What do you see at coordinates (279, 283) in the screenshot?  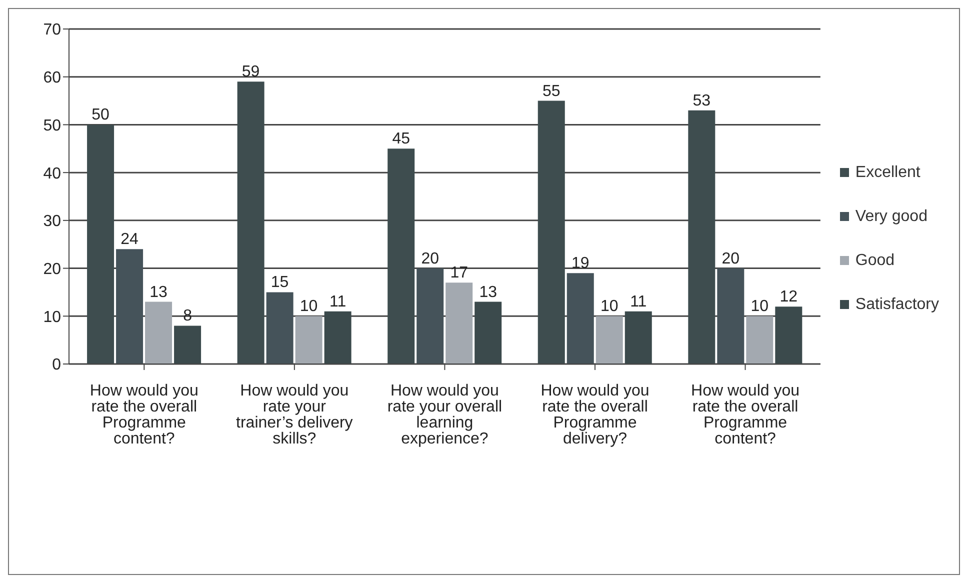 I see `data-label: 15` at bounding box center [279, 283].